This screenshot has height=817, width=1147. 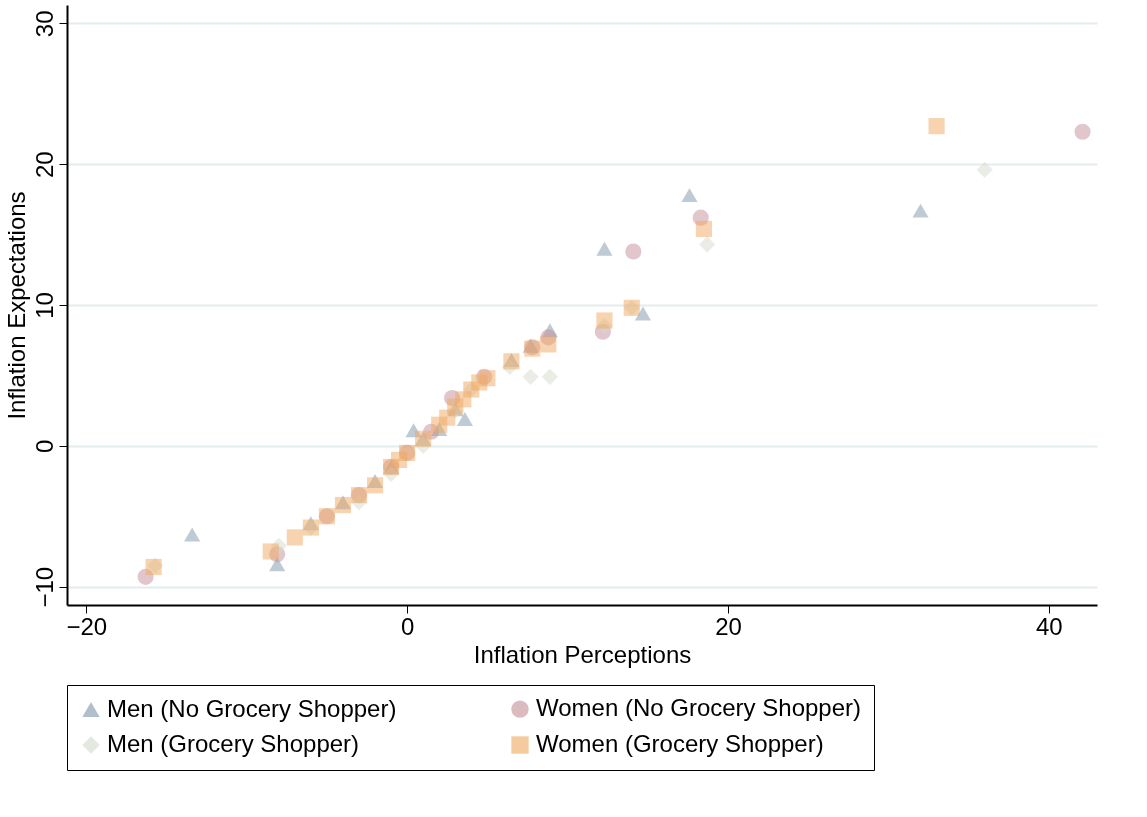 What do you see at coordinates (16, 305) in the screenshot?
I see `y-axis-title: Inflation Expectations` at bounding box center [16, 305].